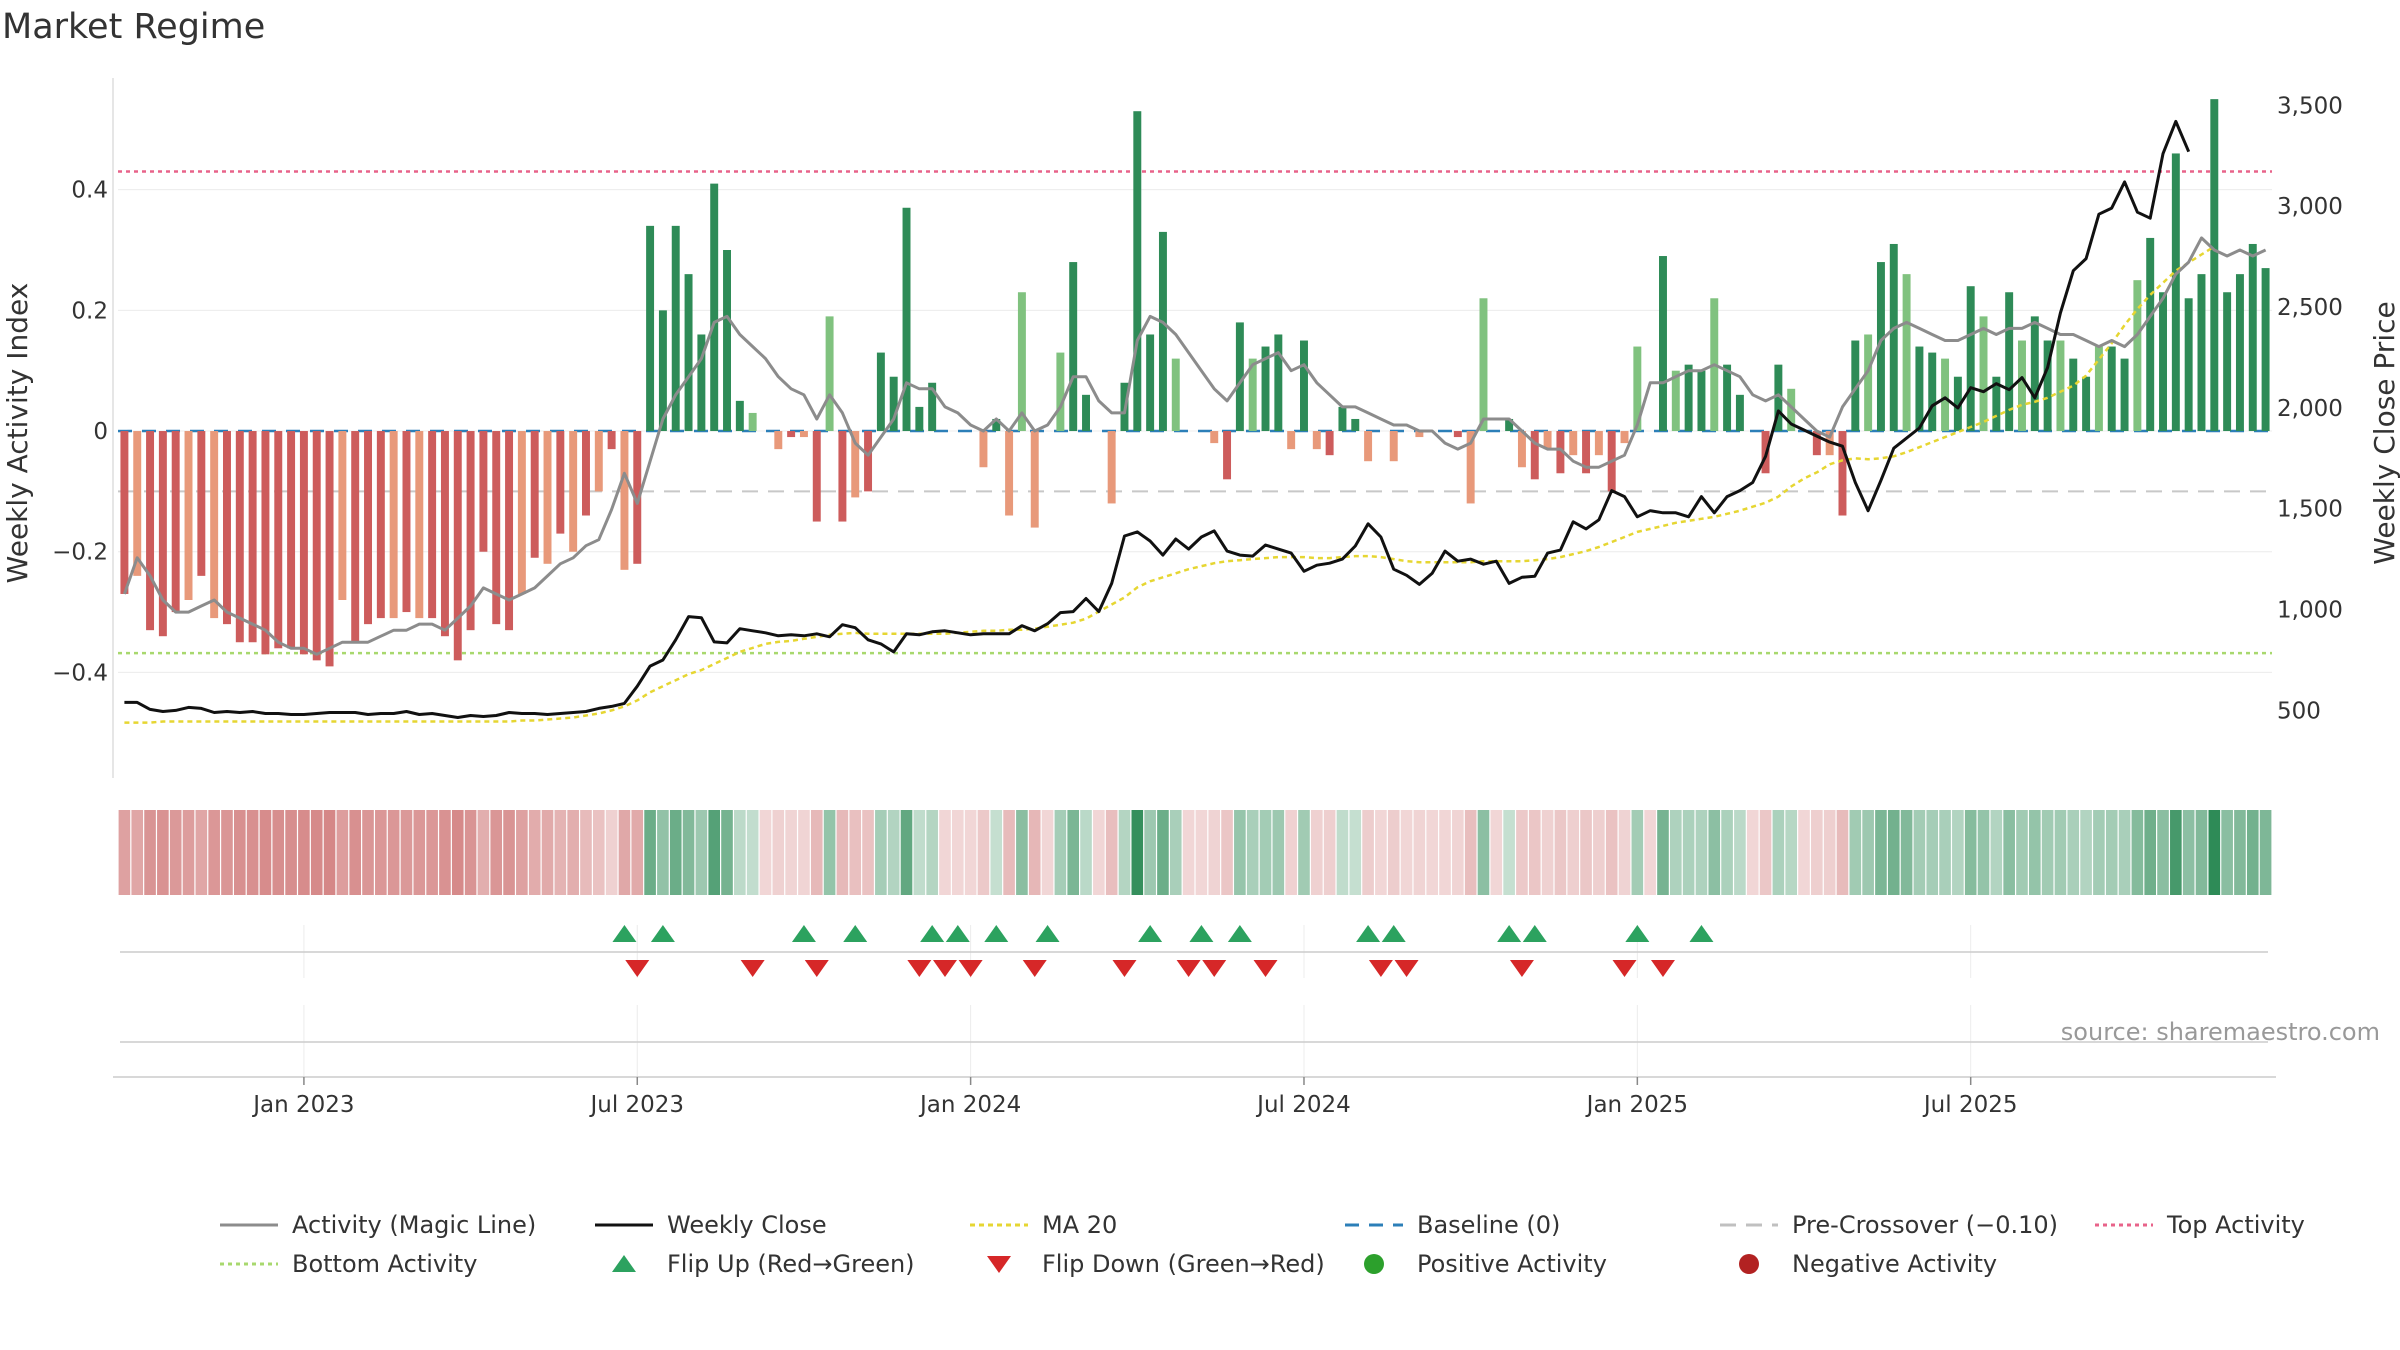 This screenshot has height=1350, width=2400. Describe the element at coordinates (1303, 1105) in the screenshot. I see `x-tick-label: Jul 2024` at that location.